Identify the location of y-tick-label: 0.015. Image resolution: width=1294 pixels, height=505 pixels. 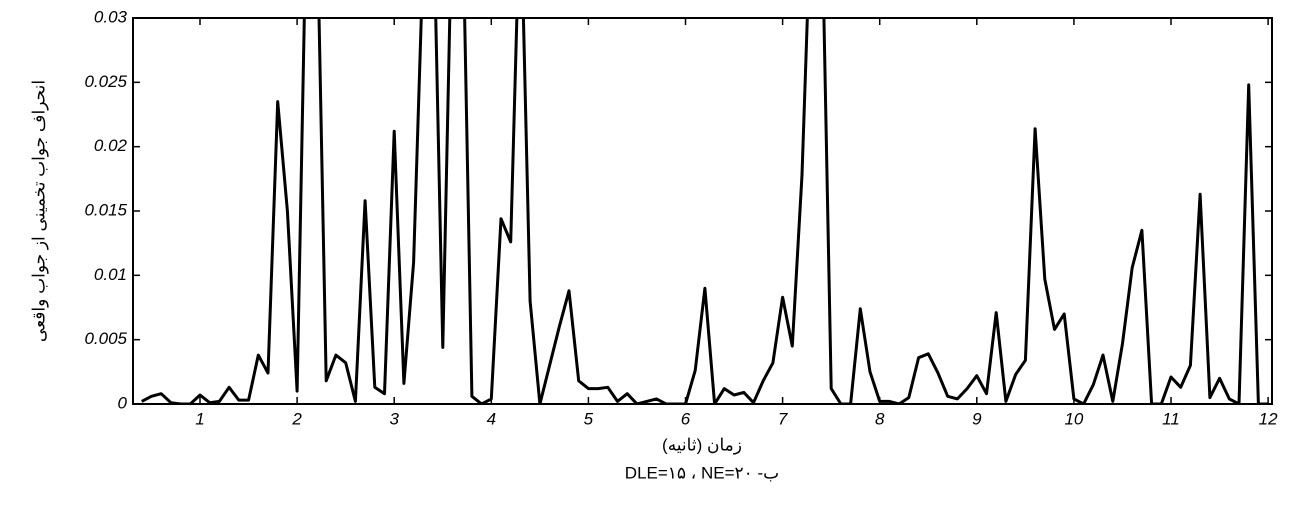
(105, 209).